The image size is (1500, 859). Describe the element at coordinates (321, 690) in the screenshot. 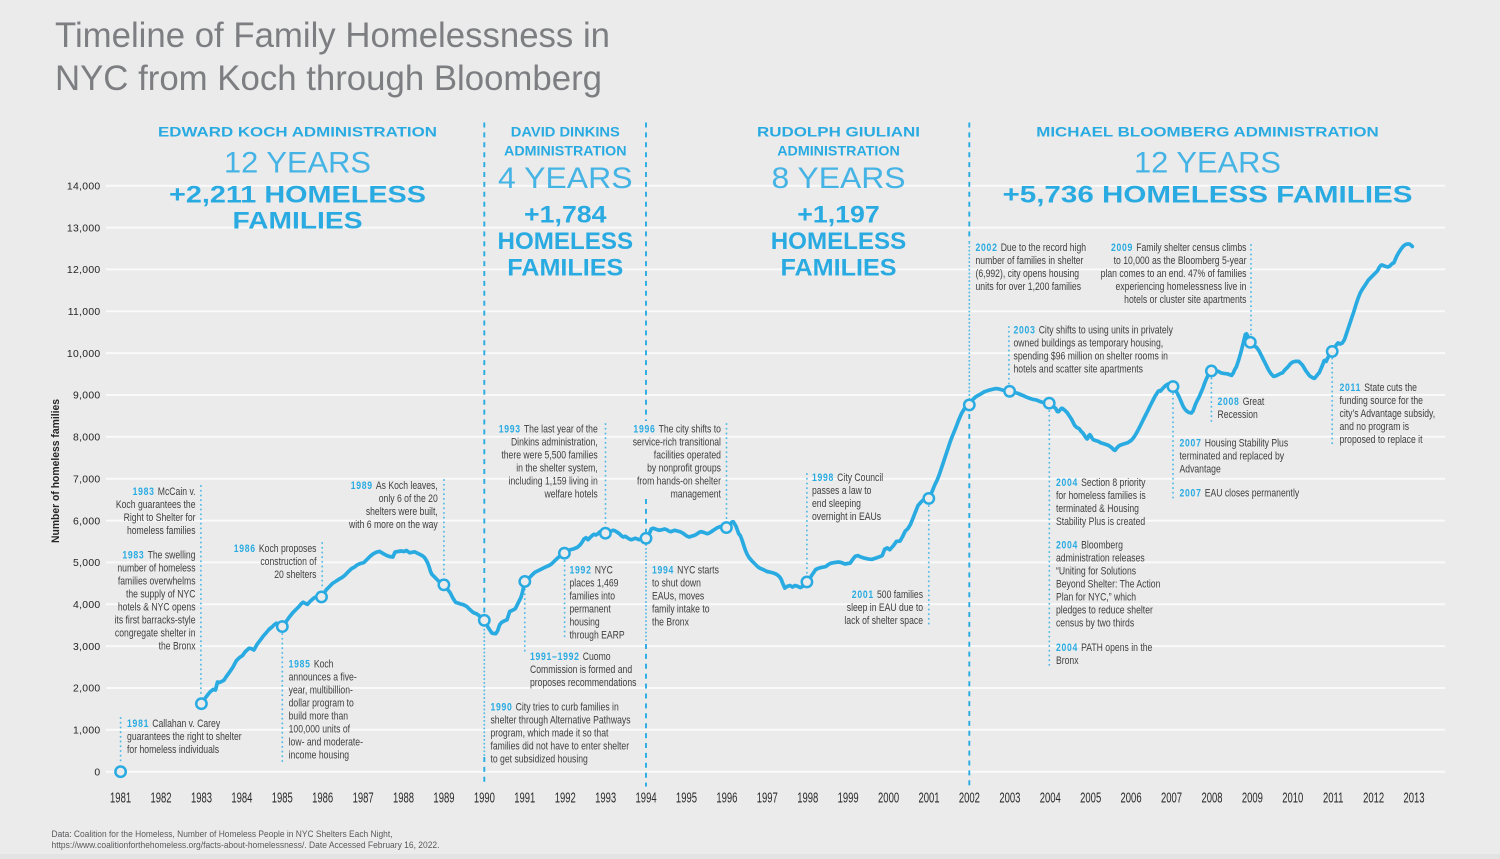

I see `svg-text: year, multibillion-` at that location.